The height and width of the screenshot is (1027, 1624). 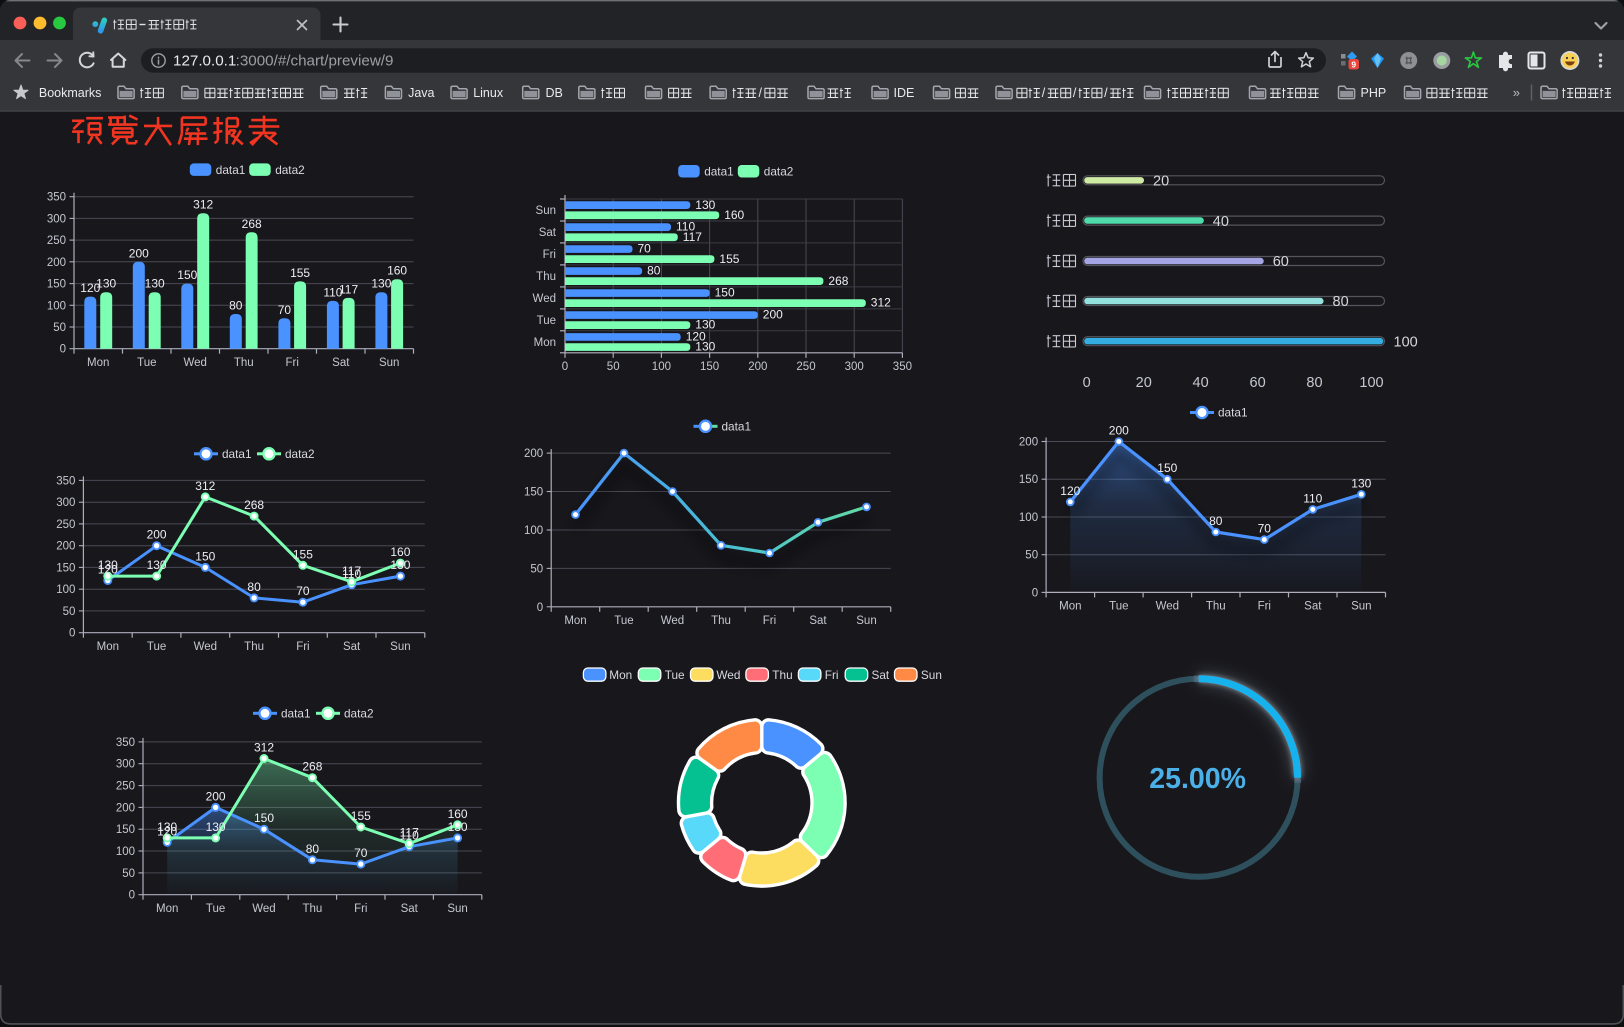 What do you see at coordinates (1197, 779) in the screenshot?
I see `svg-text: 25.00%` at bounding box center [1197, 779].